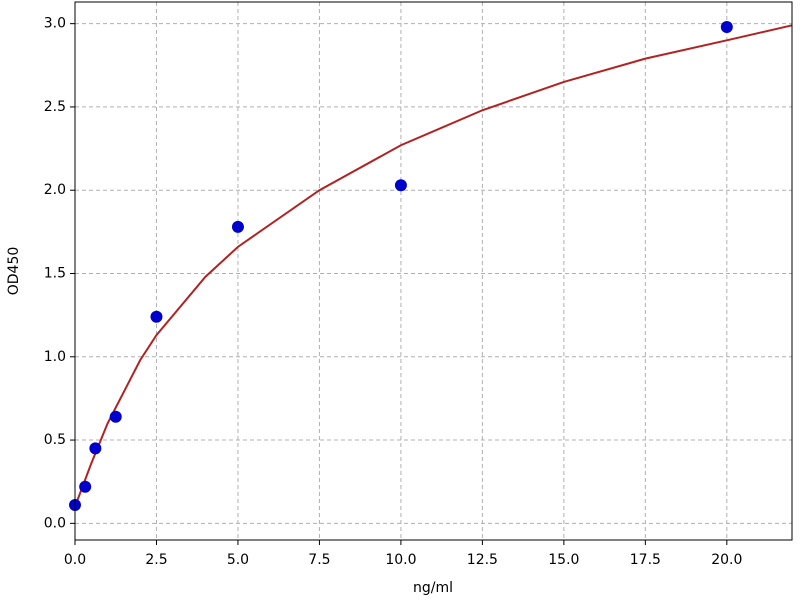 This screenshot has width=800, height=600. Describe the element at coordinates (14, 271) in the screenshot. I see `y-axis-label: OD450` at that location.